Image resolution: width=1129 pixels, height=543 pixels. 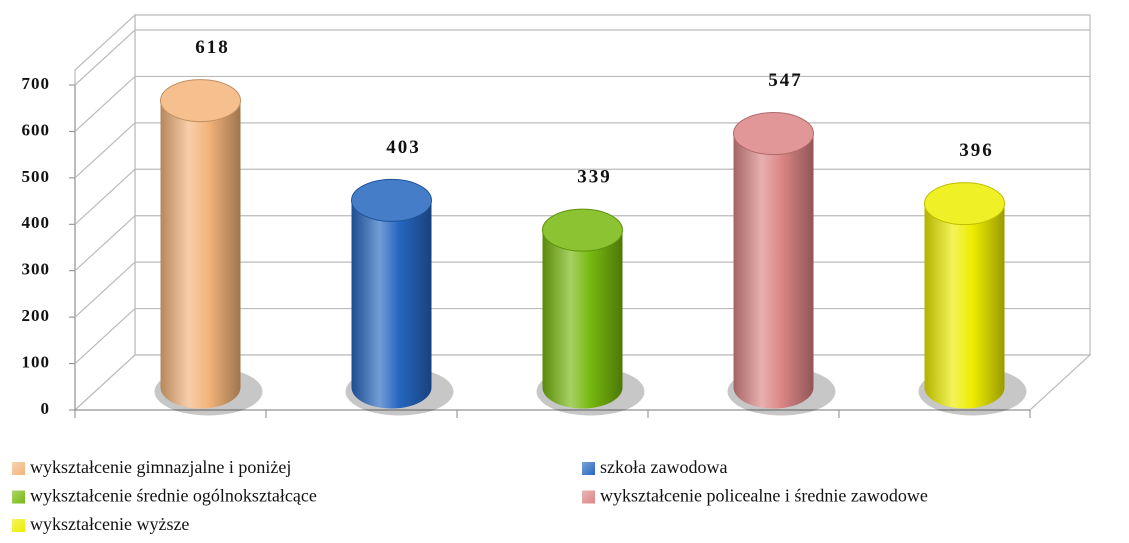 What do you see at coordinates (36, 222) in the screenshot?
I see `y-tick-label: 400` at bounding box center [36, 222].